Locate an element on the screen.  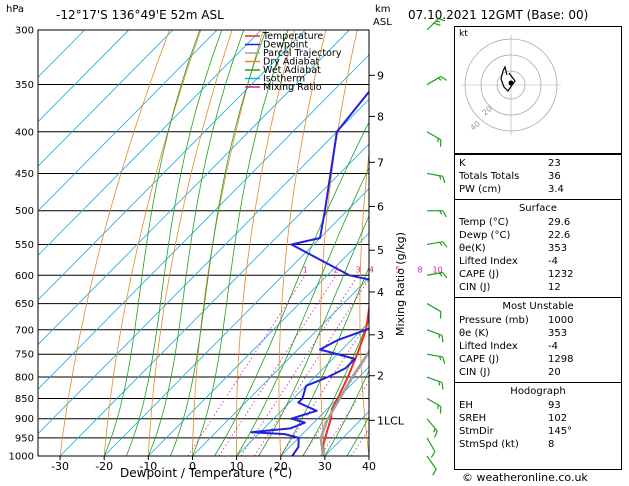
x-tick-label: 0 is located at coordinates (192, 466).